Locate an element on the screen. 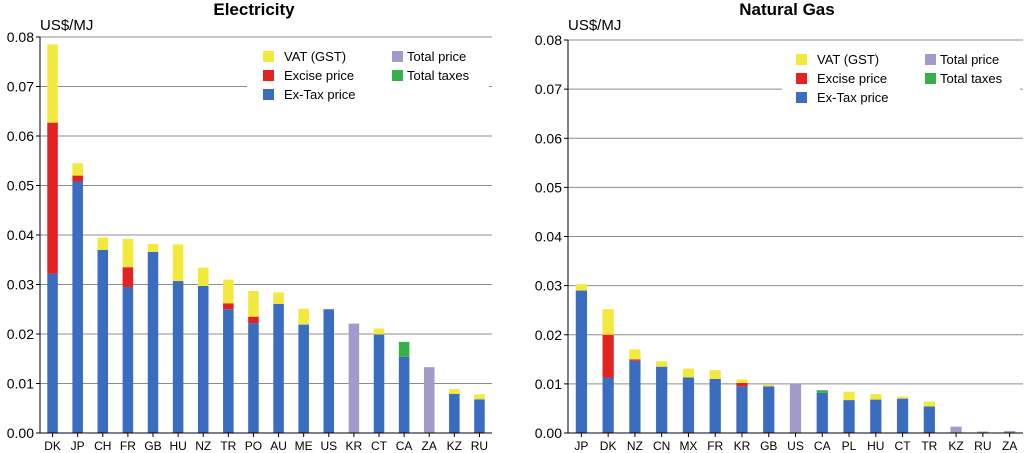 This screenshot has height=453, width=1025. x-tick-label: CH is located at coordinates (102, 446).